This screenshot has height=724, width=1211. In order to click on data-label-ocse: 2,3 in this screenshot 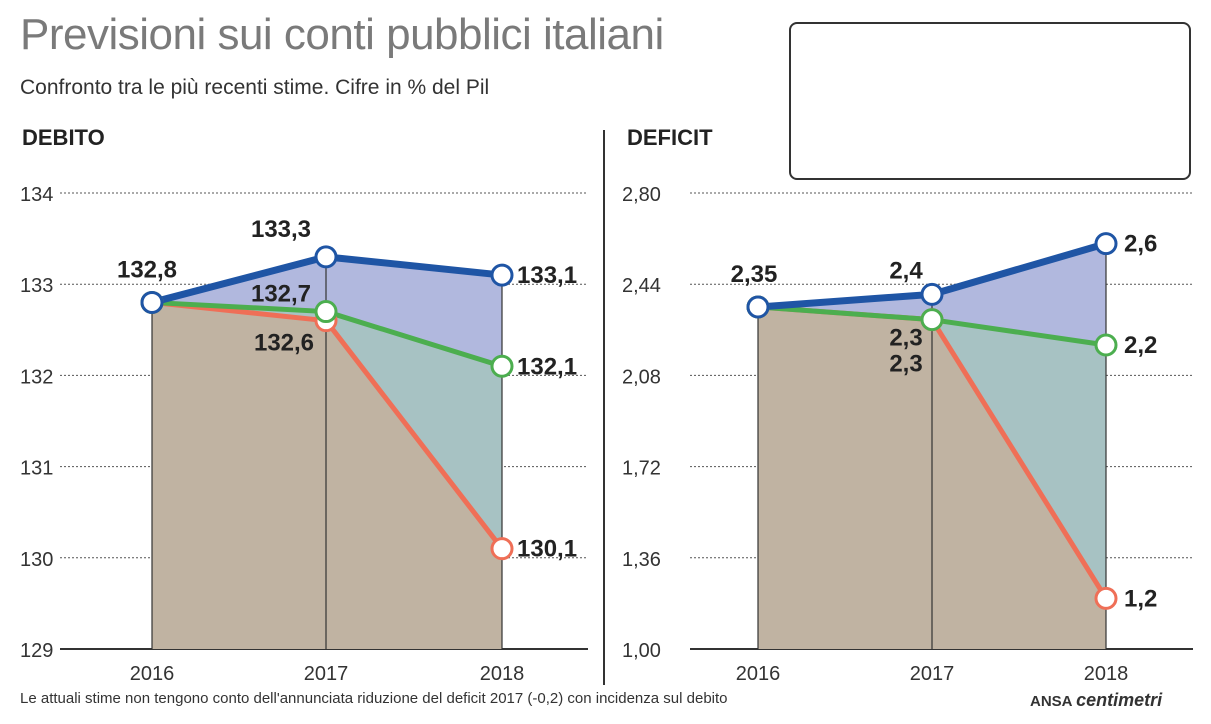, I will do `click(905, 338)`.